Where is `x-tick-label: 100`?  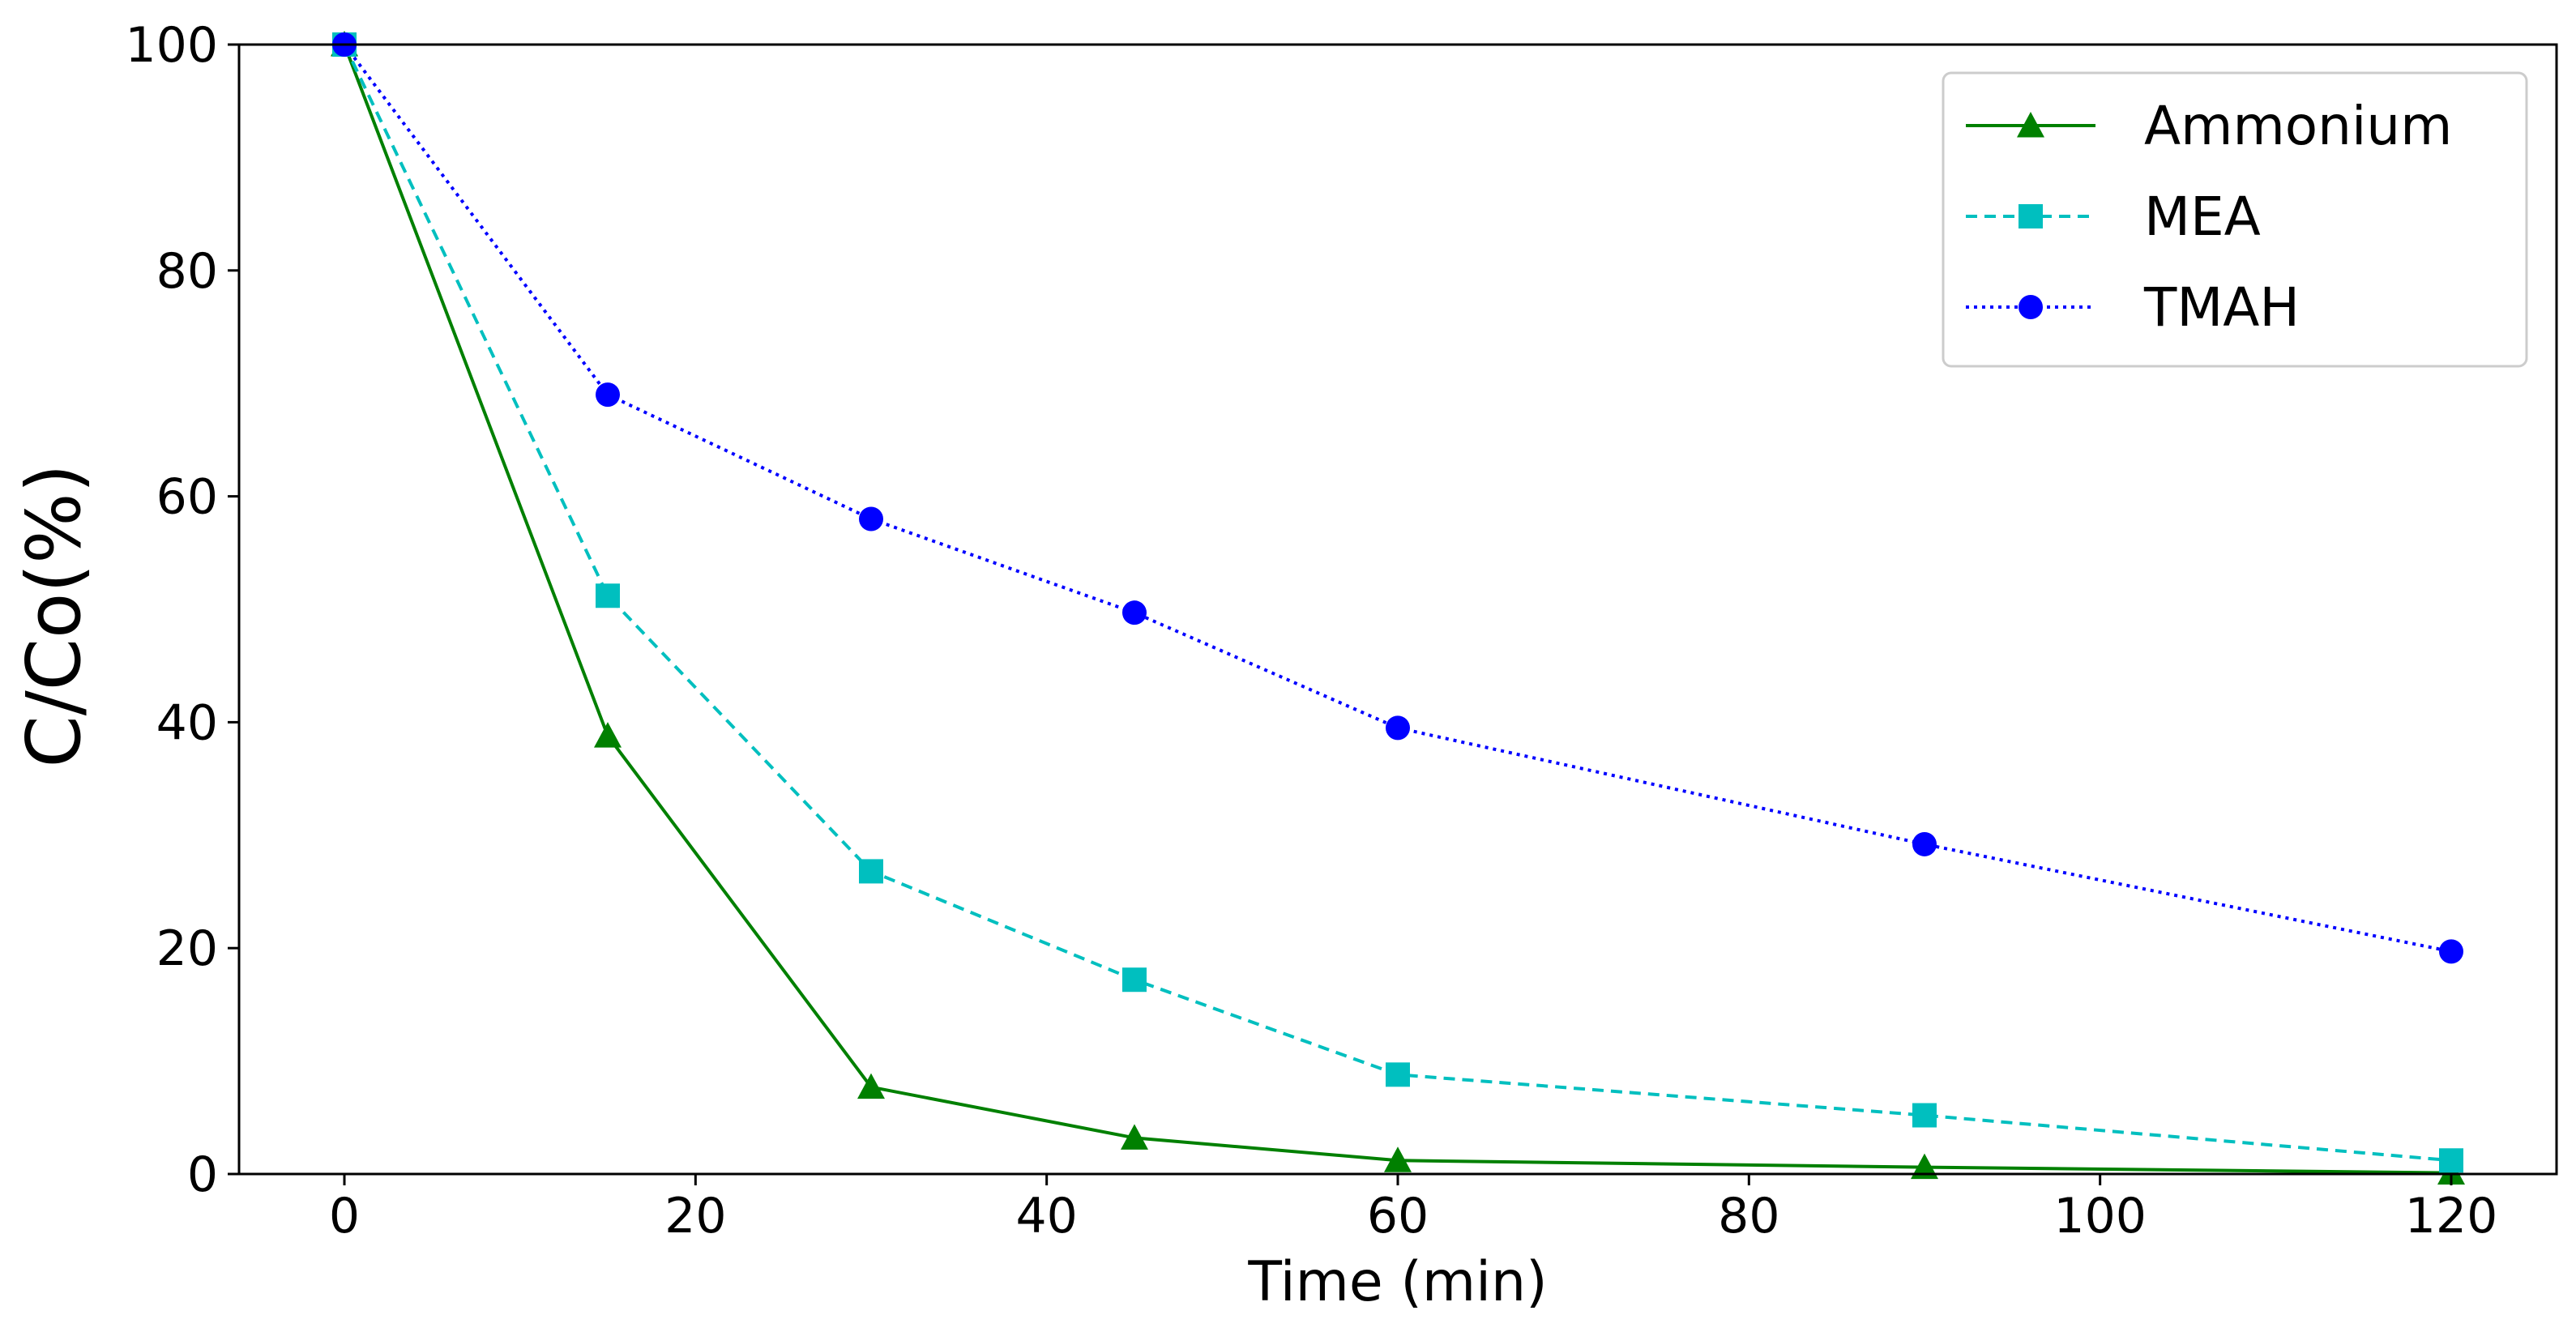
x-tick-label: 100 is located at coordinates (2100, 1216).